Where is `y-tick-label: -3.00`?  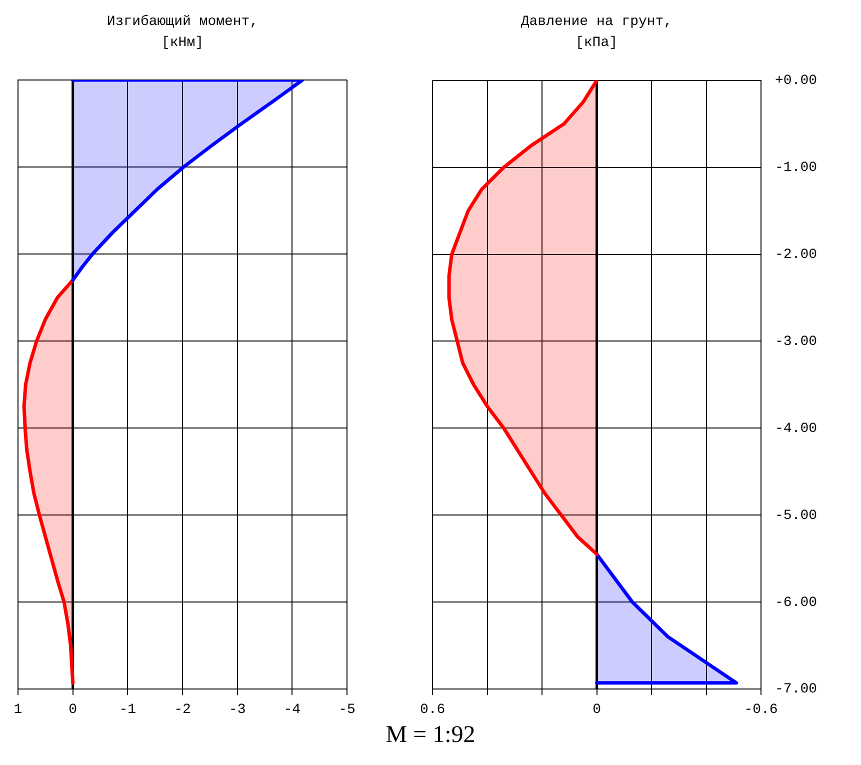 y-tick-label: -3.00 is located at coordinates (796, 342).